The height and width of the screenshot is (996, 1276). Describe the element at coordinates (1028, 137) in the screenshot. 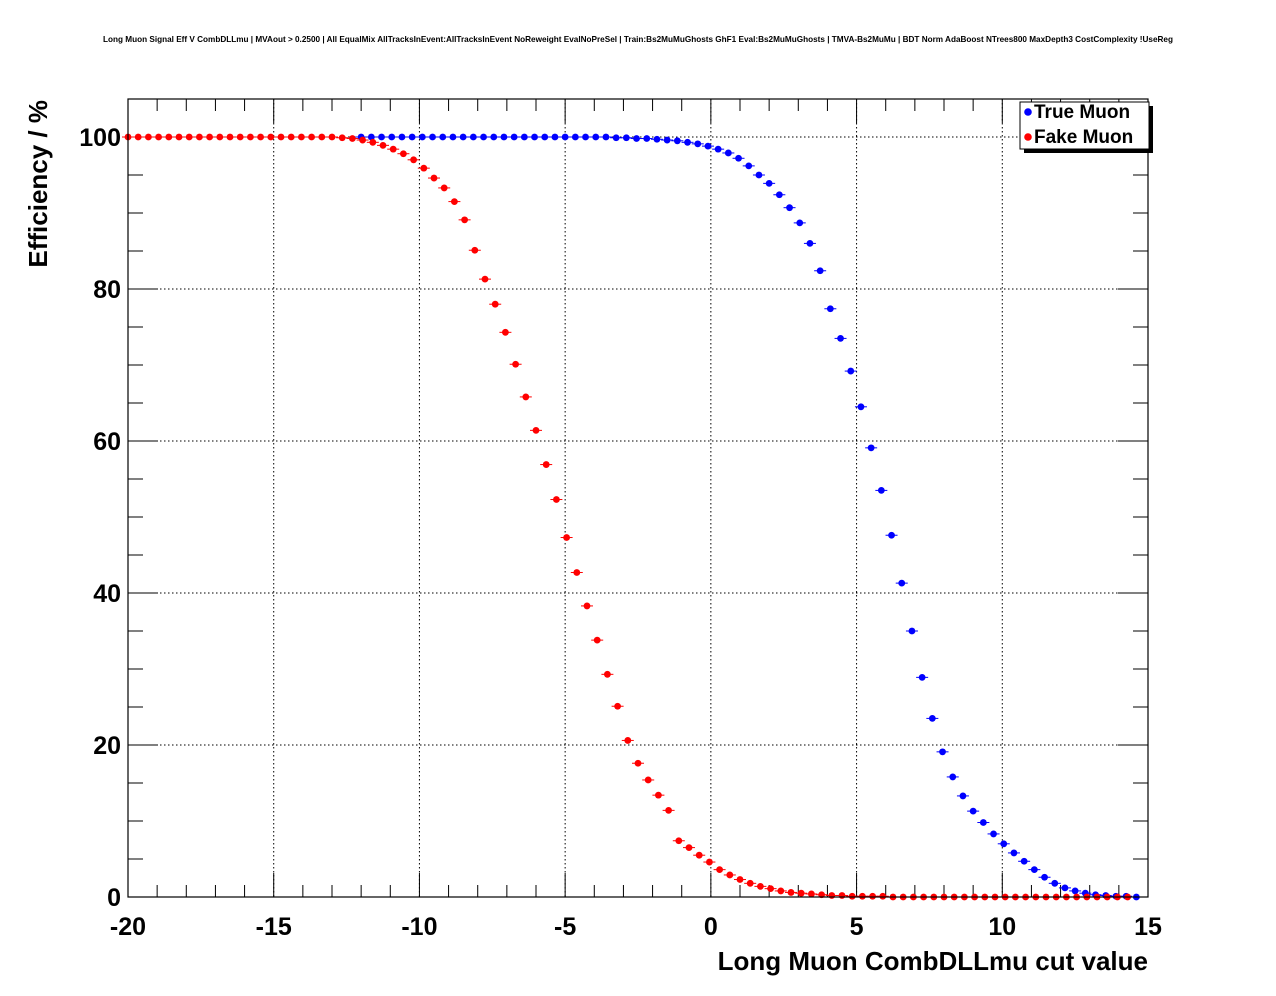

I see `legend-marker` at that location.